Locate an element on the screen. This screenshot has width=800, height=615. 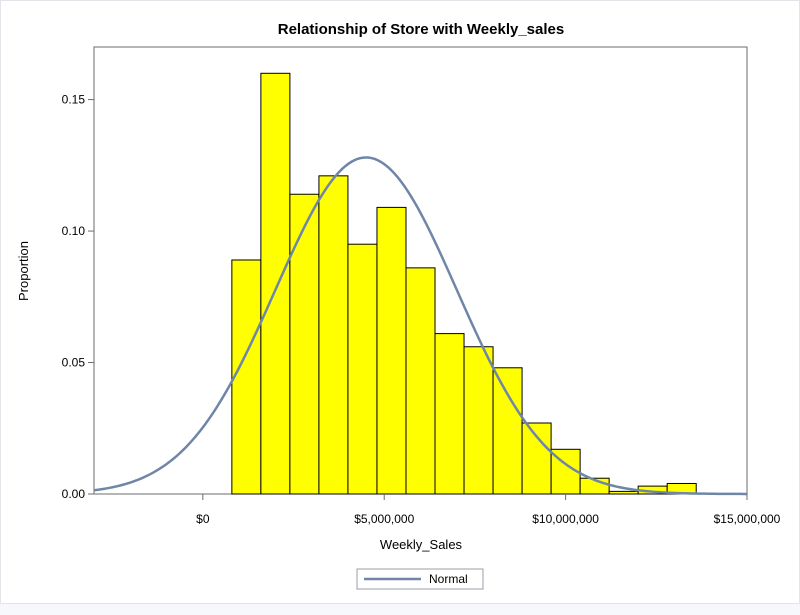
chart-title: Relationship of Store with Weekly_sales is located at coordinates (421, 29).